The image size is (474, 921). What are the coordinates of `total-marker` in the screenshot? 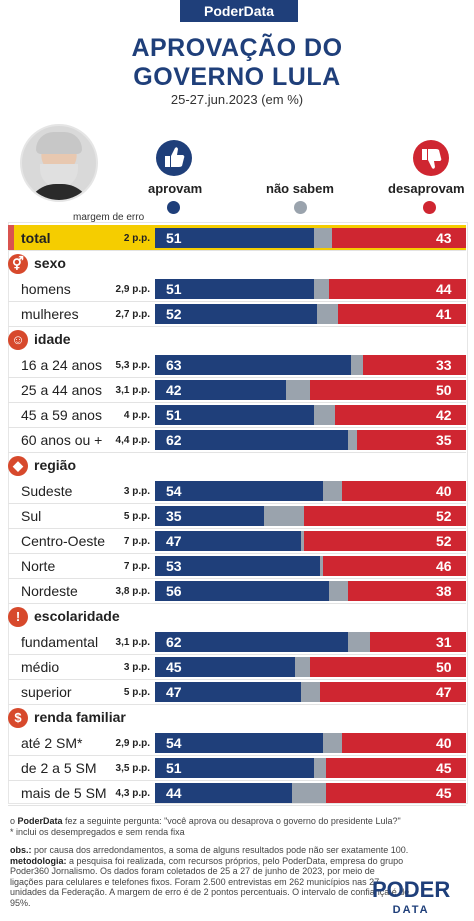 It's located at (11, 238).